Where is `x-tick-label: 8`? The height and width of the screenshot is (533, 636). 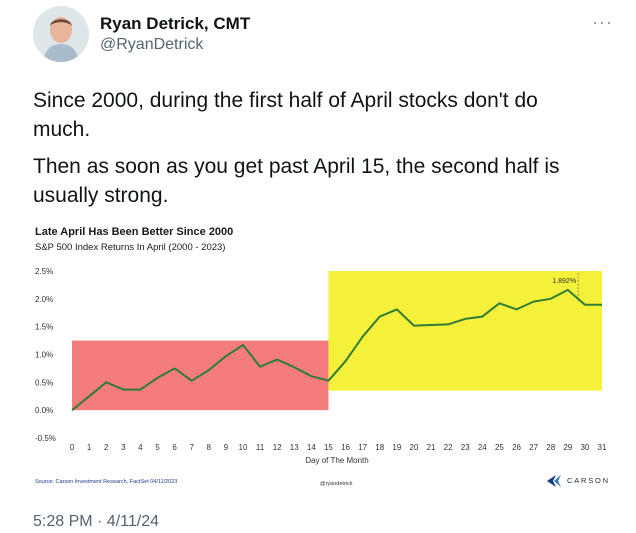 x-tick-label: 8 is located at coordinates (209, 447).